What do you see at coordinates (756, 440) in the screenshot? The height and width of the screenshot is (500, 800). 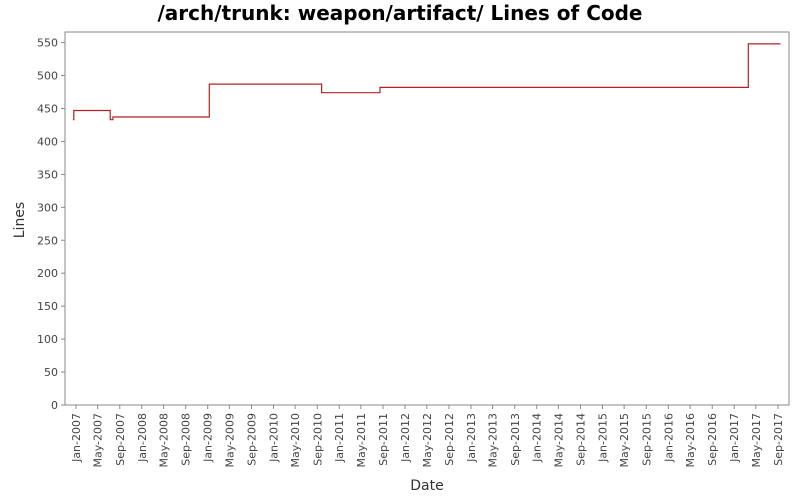 I see `x-tick-label: May-2017` at bounding box center [756, 440].